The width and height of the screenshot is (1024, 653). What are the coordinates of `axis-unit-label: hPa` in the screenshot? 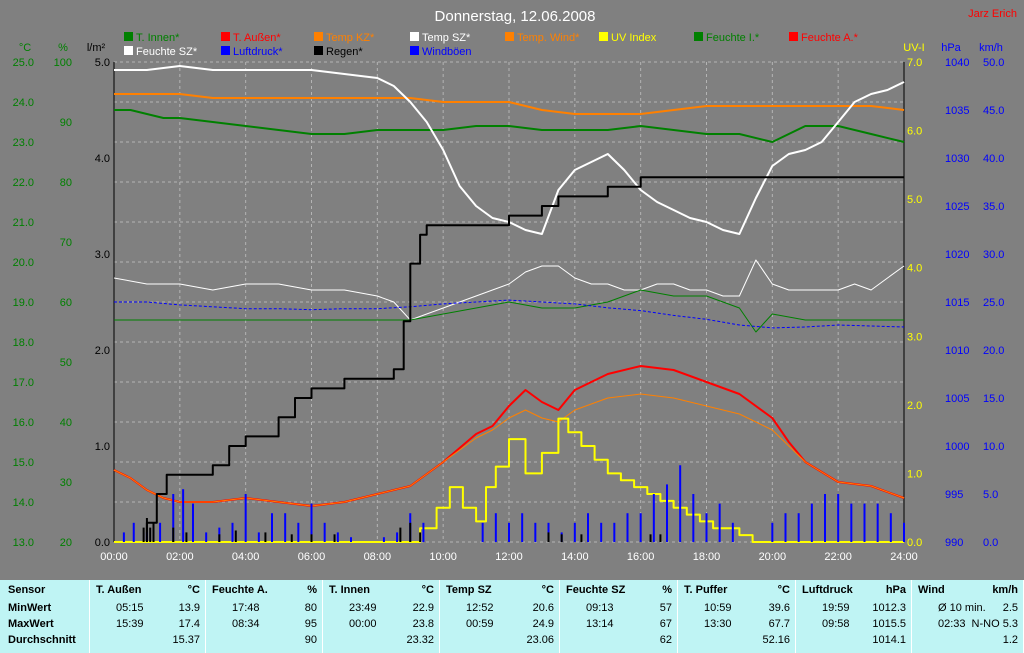 It's located at (951, 48).